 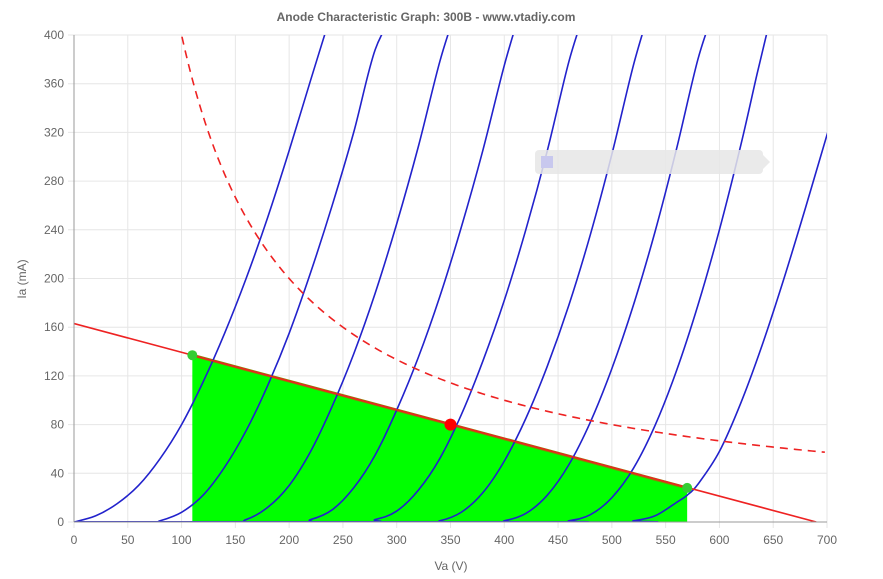 What do you see at coordinates (128, 540) in the screenshot?
I see `x-tick-label: 50` at bounding box center [128, 540].